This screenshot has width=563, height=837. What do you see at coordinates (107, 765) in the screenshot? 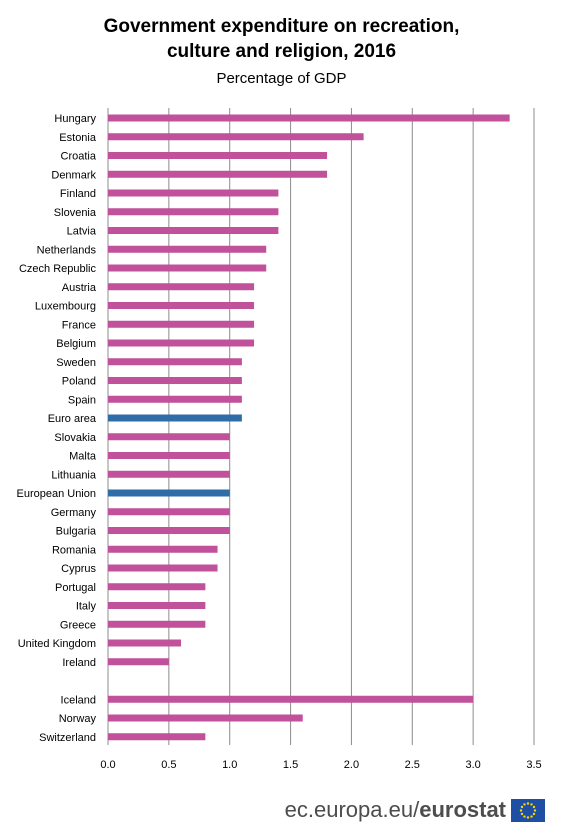
I see `x-tick-label: 0.0` at bounding box center [107, 765].